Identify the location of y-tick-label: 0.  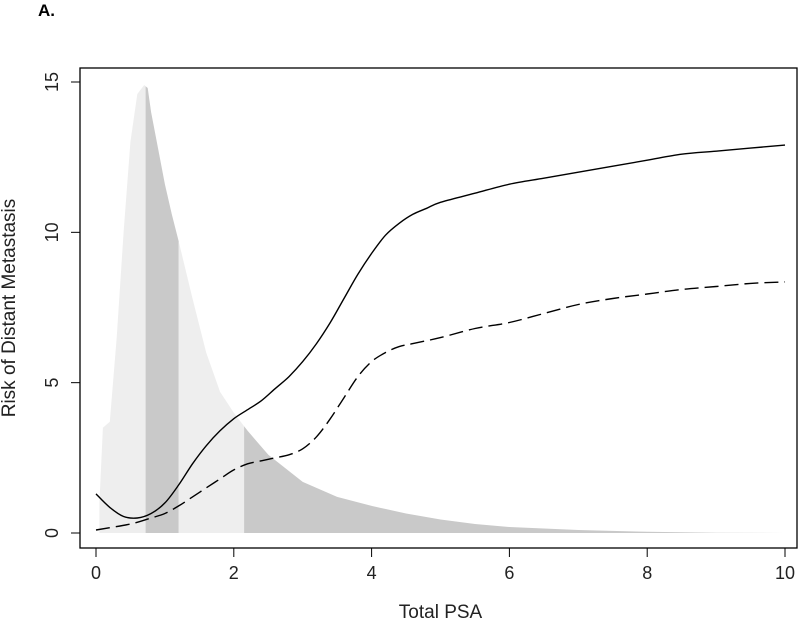
(52, 533).